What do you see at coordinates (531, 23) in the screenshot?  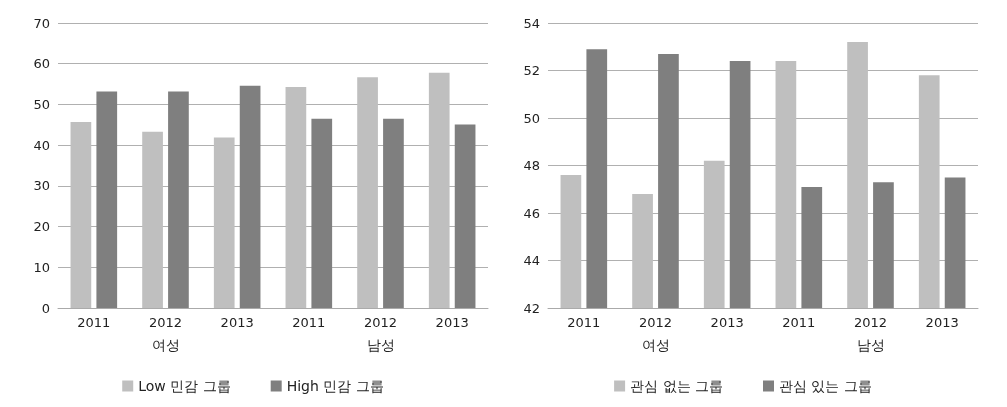 I see `y-tick-label: 54` at bounding box center [531, 23].